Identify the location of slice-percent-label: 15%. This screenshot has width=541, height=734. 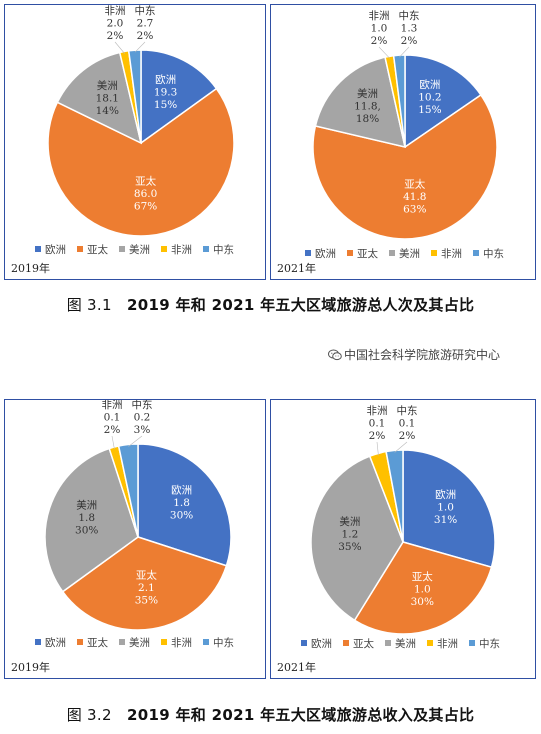
(429, 110).